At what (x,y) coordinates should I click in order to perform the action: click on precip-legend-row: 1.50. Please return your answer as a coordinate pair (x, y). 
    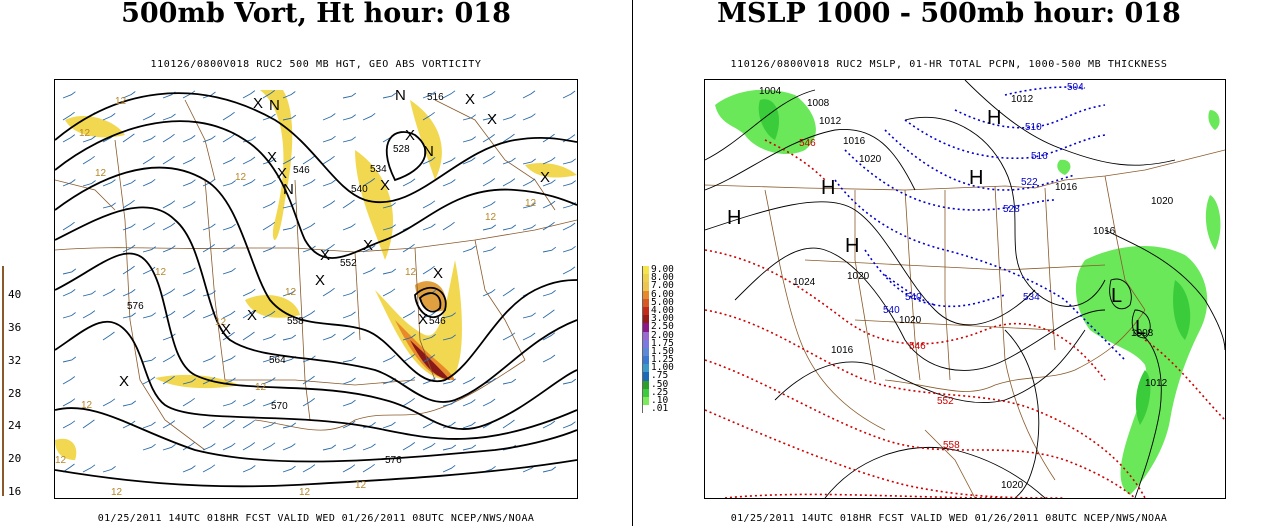
    Looking at the image, I should click on (664, 351).